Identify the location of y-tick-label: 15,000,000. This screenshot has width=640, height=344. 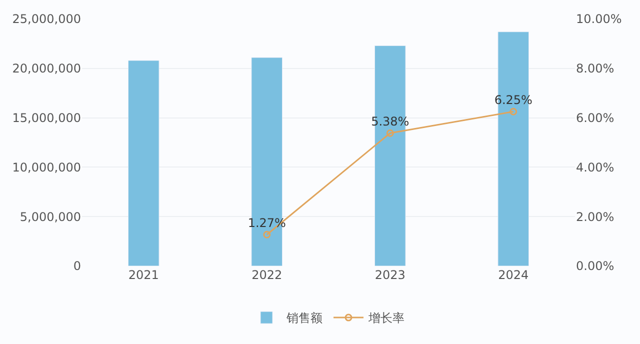
(46, 118).